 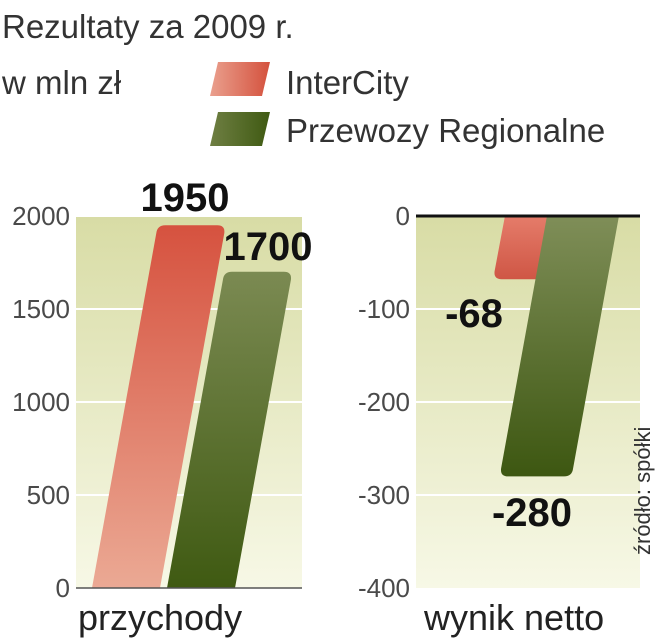 What do you see at coordinates (384, 402) in the screenshot?
I see `y-tick-label: -200` at bounding box center [384, 402].